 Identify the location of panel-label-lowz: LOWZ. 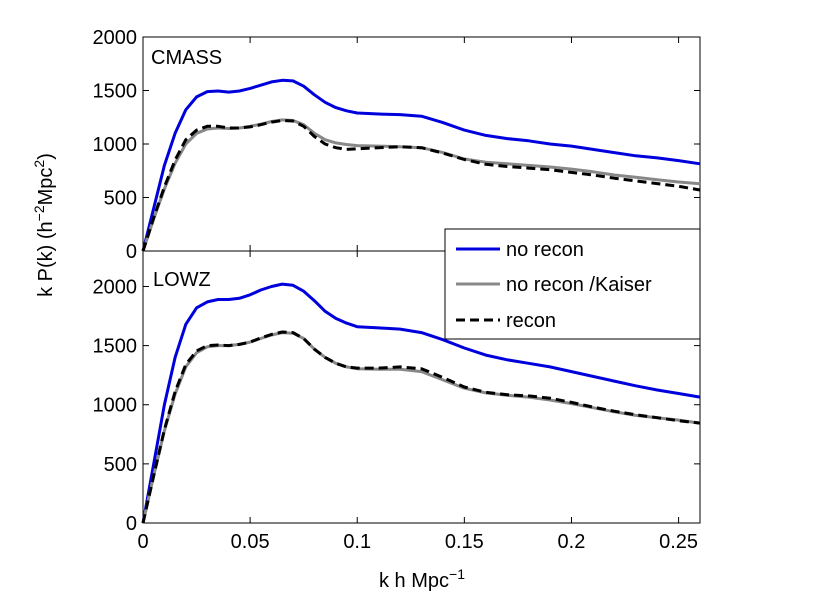
(182, 280).